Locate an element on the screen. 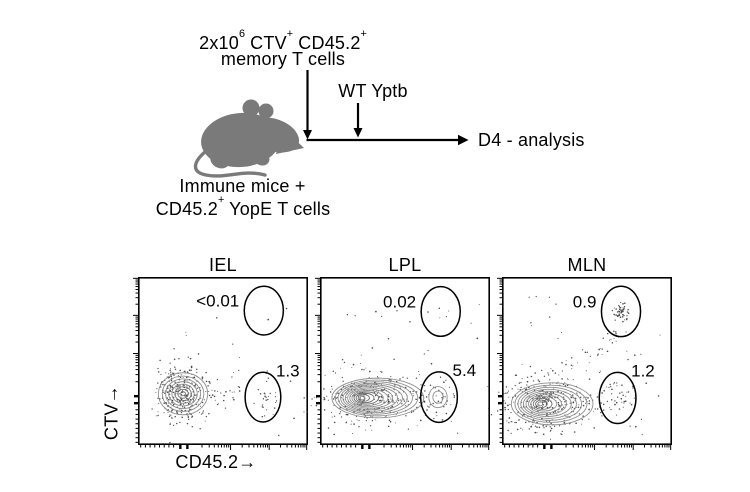 The height and width of the screenshot is (492, 750). gate-top-ctv-high: 0.9 is located at coordinates (607, 311).